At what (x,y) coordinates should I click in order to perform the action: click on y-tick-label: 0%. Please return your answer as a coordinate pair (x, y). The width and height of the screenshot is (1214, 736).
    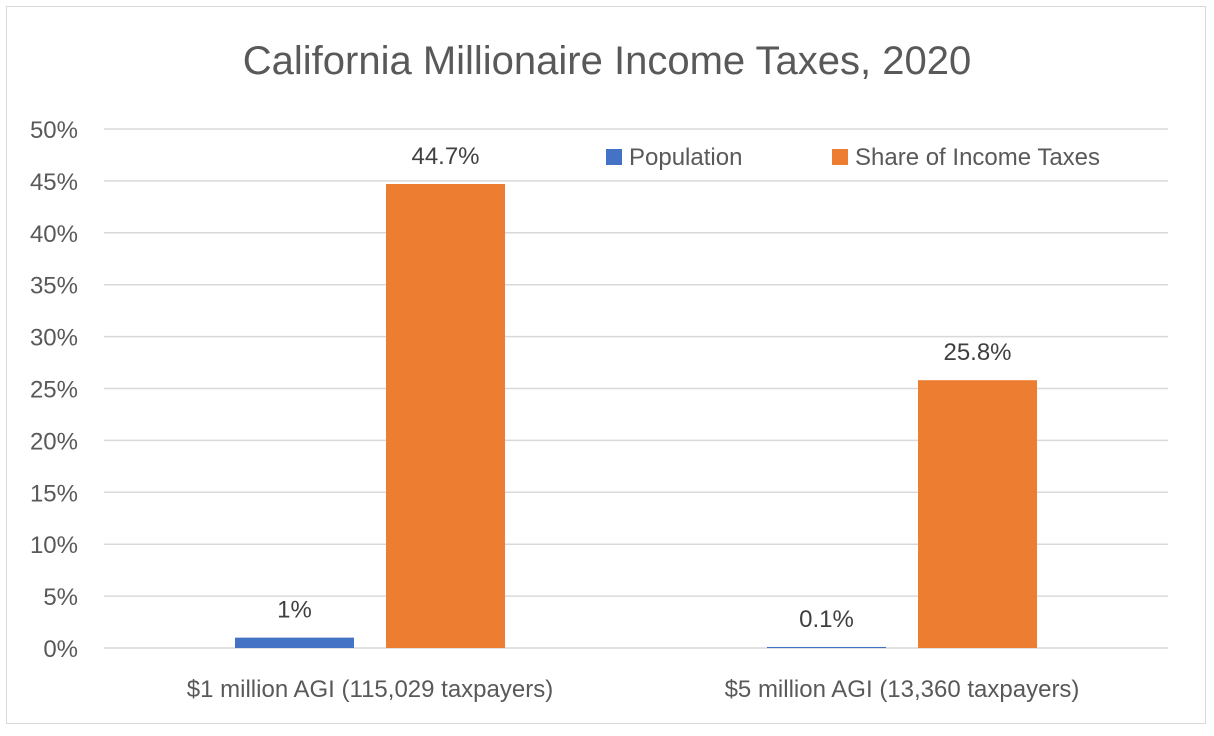
    Looking at the image, I should click on (60, 649).